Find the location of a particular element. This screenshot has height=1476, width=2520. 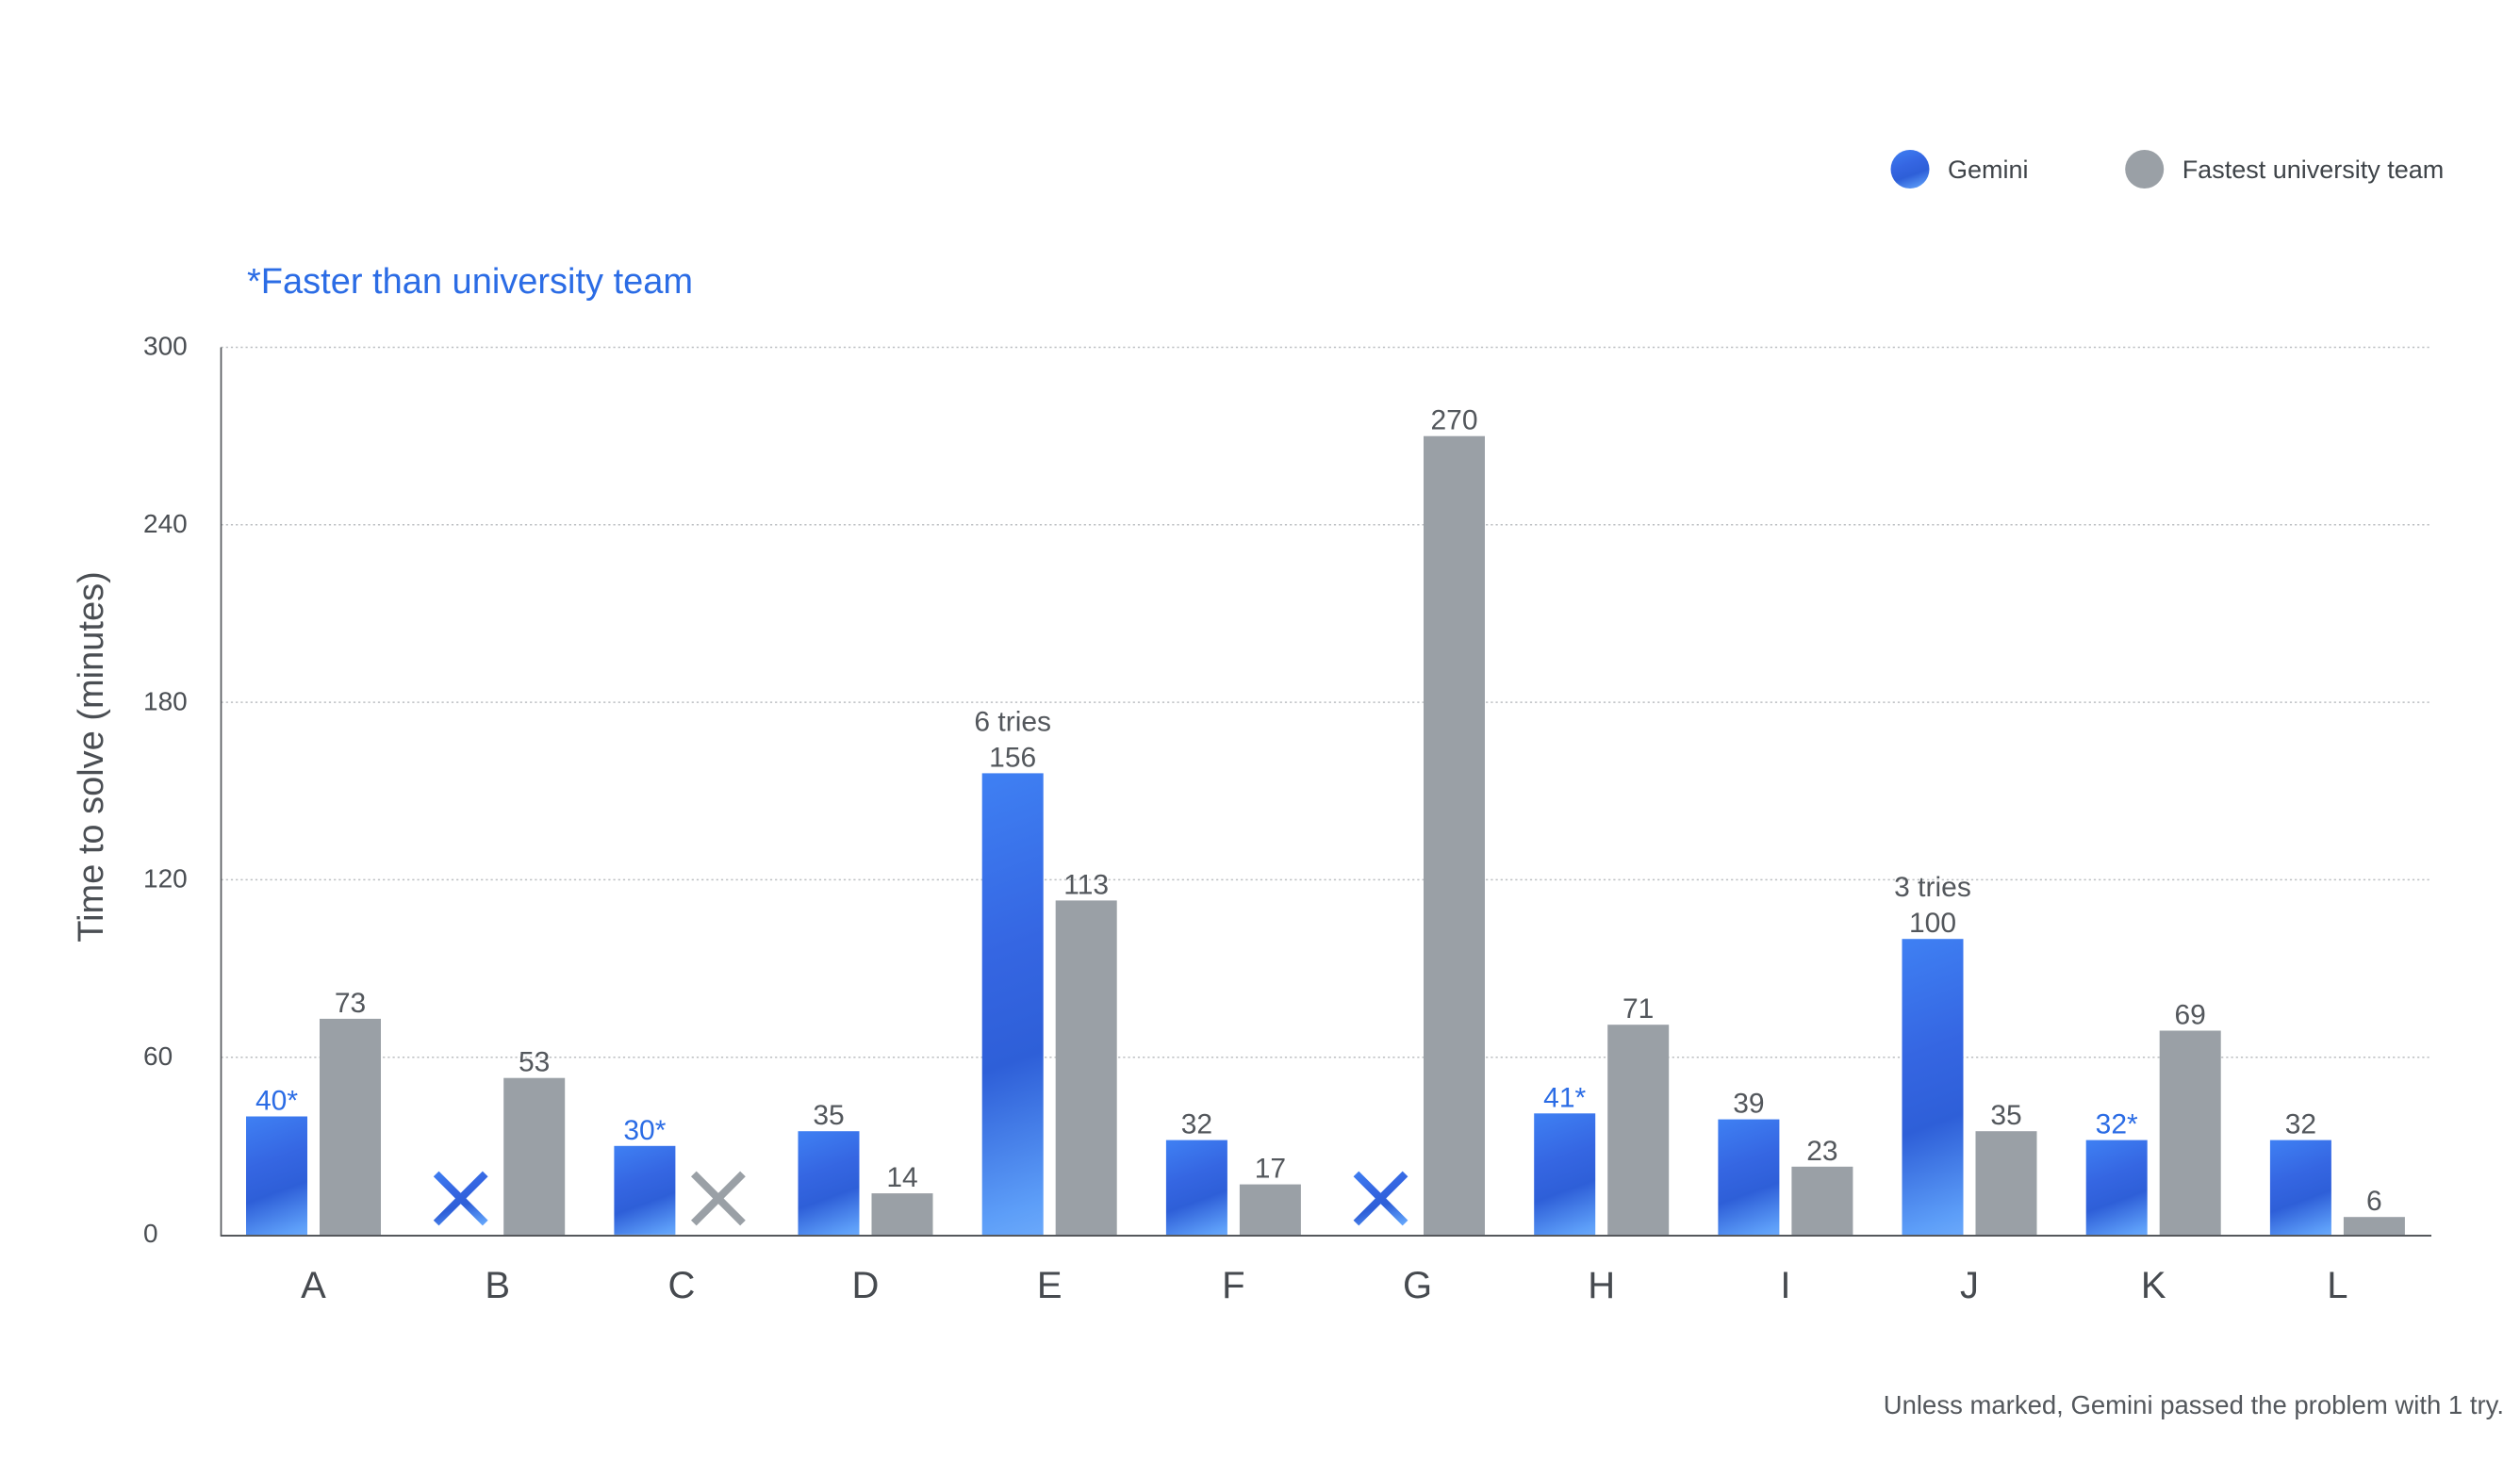

svg-text: B is located at coordinates (497, 1285).